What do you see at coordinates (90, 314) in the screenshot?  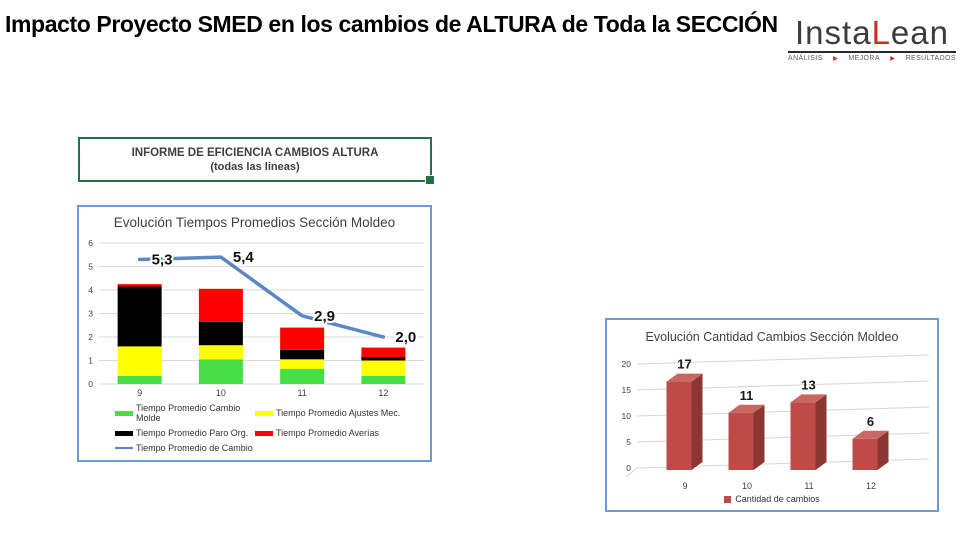 I see `y-tick-label: 3` at bounding box center [90, 314].